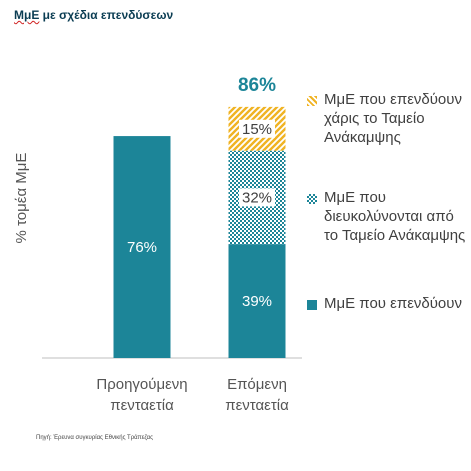  Describe the element at coordinates (257, 85) in the screenshot. I see `total-label-1: 86%` at that location.